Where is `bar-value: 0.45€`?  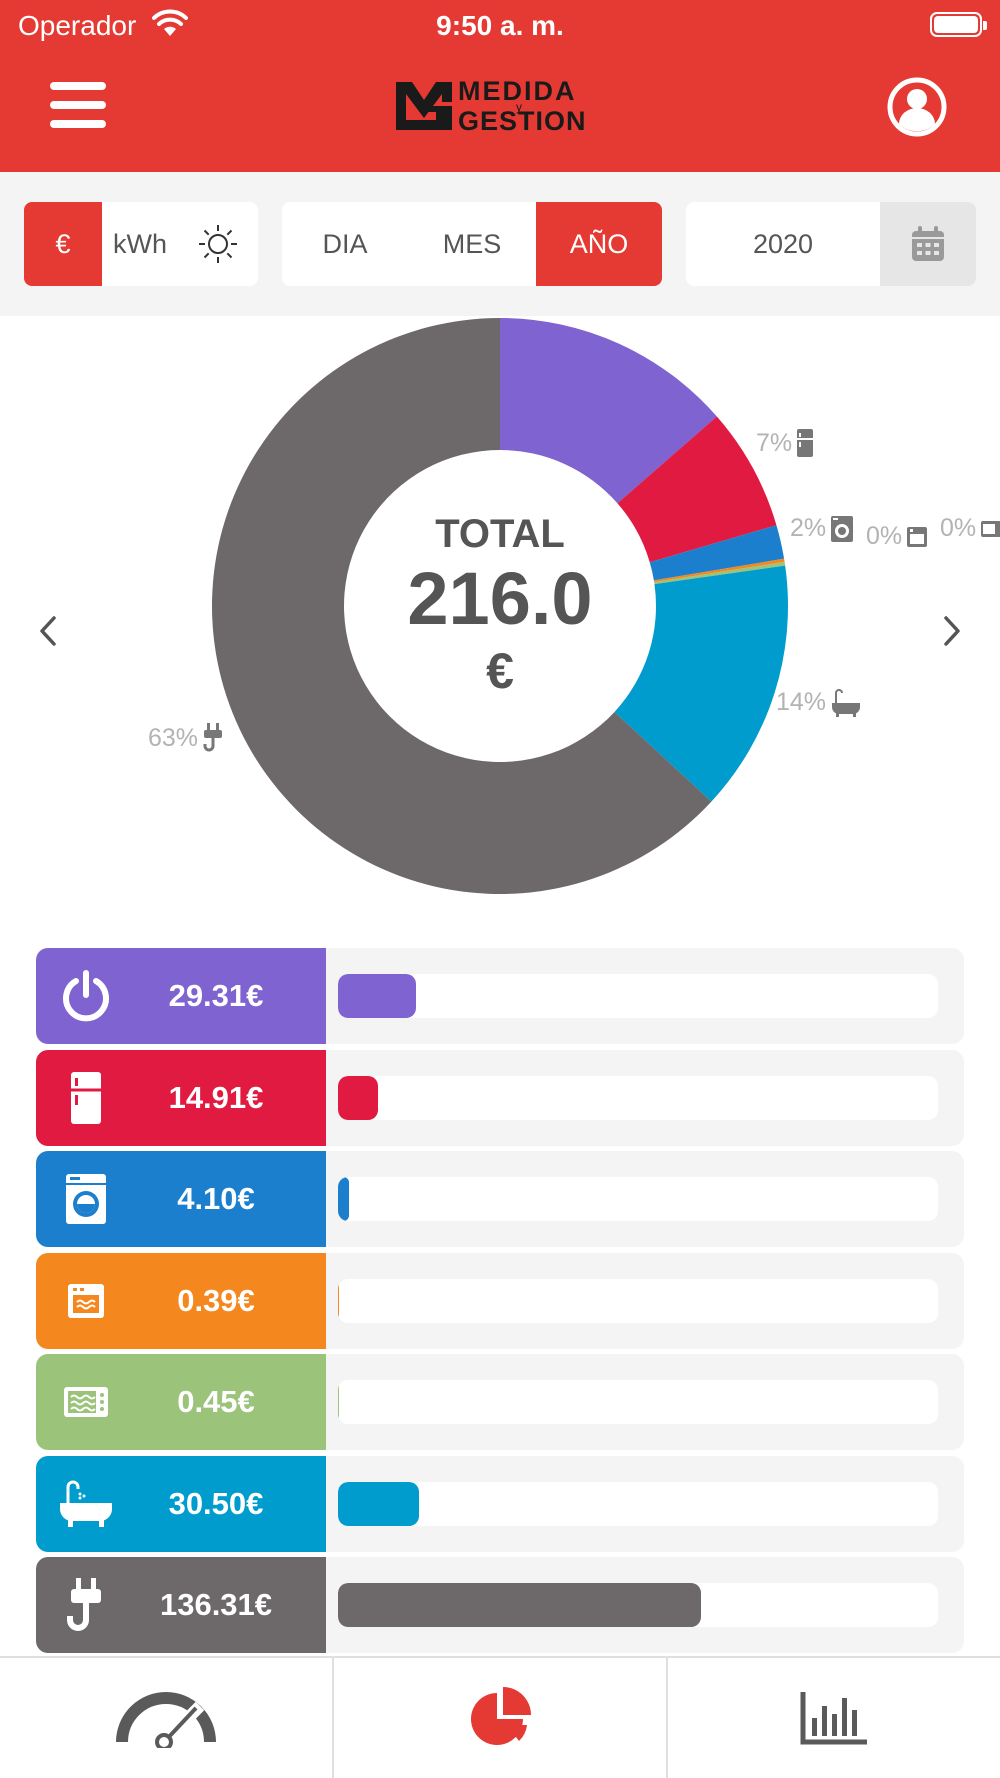 bar-value: 0.45€ is located at coordinates (216, 1401).